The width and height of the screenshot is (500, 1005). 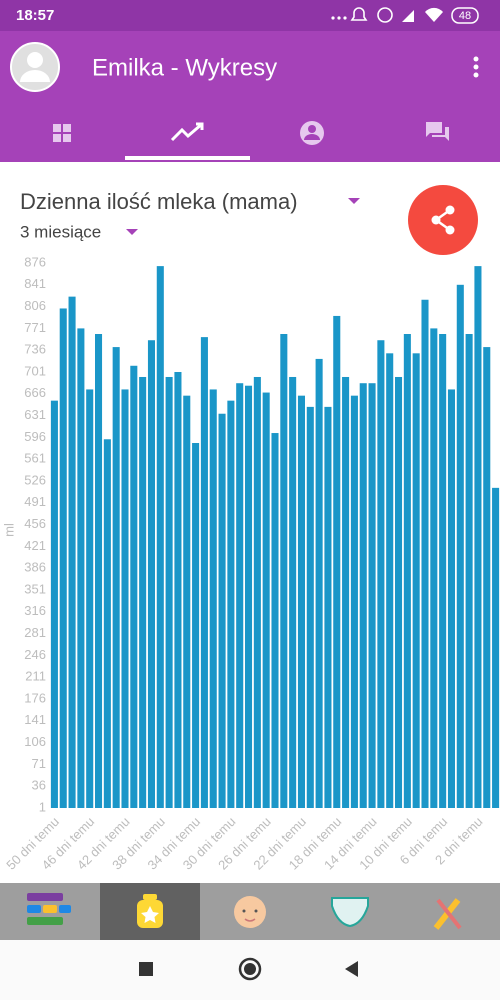 I want to click on y-tick-label: 246, so click(x=35, y=654).